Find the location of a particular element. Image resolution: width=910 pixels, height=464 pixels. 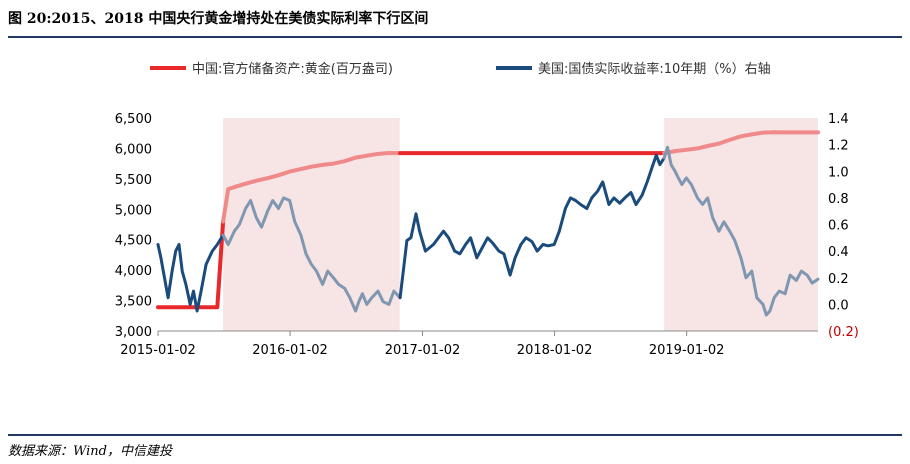

x-tick-label: 2017-01-02 is located at coordinates (423, 350).